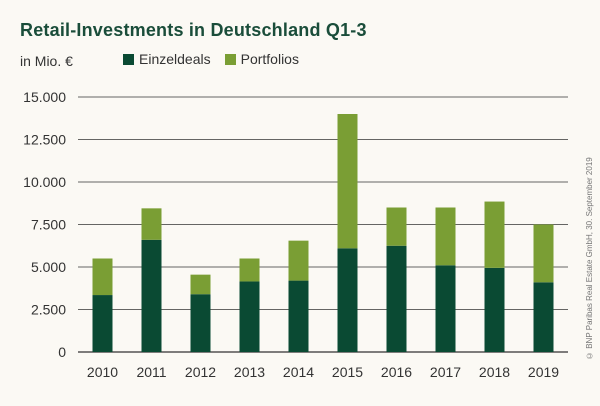 Image resolution: width=600 pixels, height=406 pixels. Describe the element at coordinates (543, 253) in the screenshot. I see `bar-portfolios-2019` at that location.